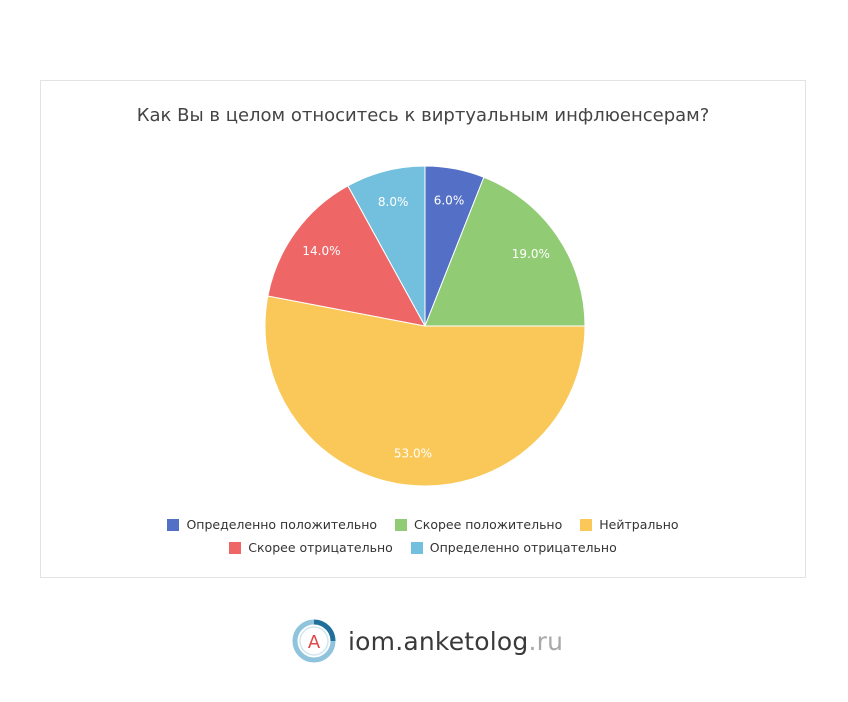  I want to click on slice-data-label-1: 6.0%, so click(449, 200).